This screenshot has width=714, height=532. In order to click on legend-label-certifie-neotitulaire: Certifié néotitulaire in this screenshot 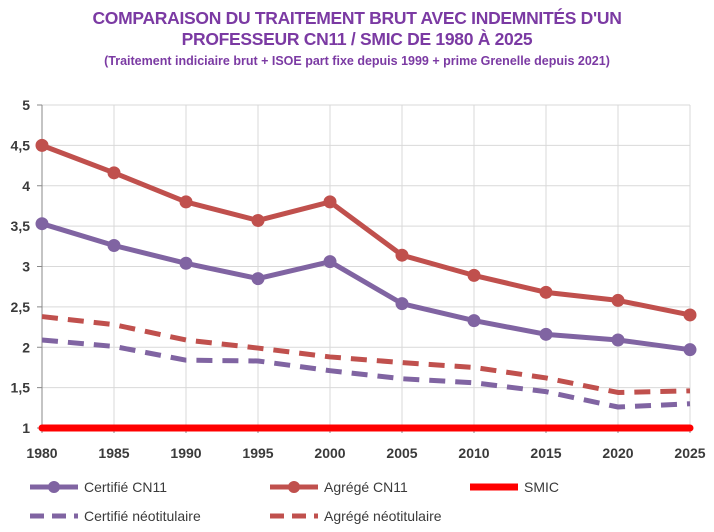, I will do `click(142, 516)`.